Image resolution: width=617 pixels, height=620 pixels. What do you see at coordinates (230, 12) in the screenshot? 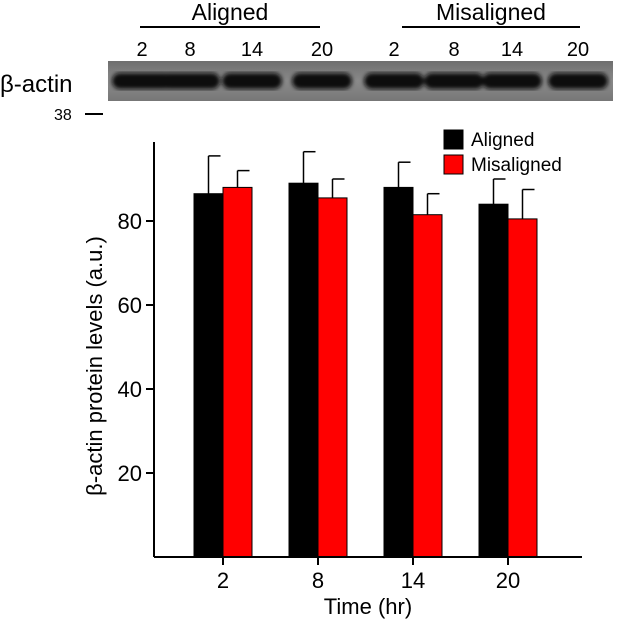
I see `group-label-aligned: Aligned` at bounding box center [230, 12].